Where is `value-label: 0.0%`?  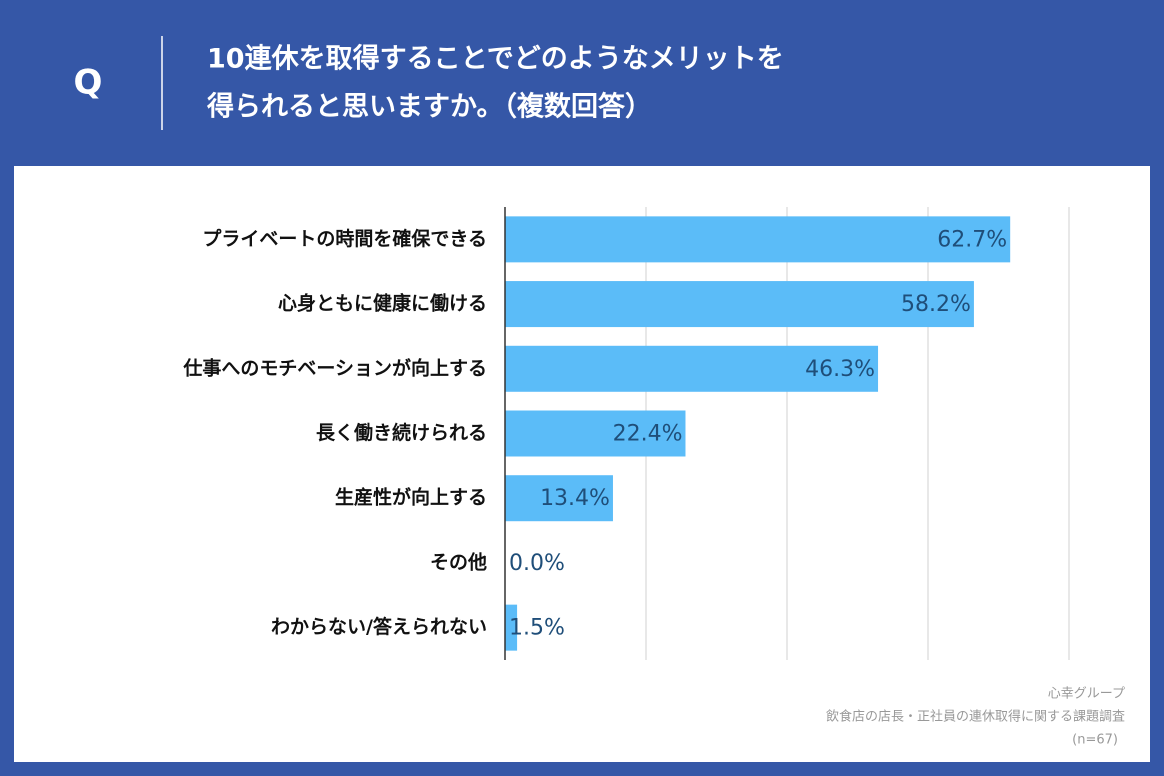 value-label: 0.0% is located at coordinates (537, 563).